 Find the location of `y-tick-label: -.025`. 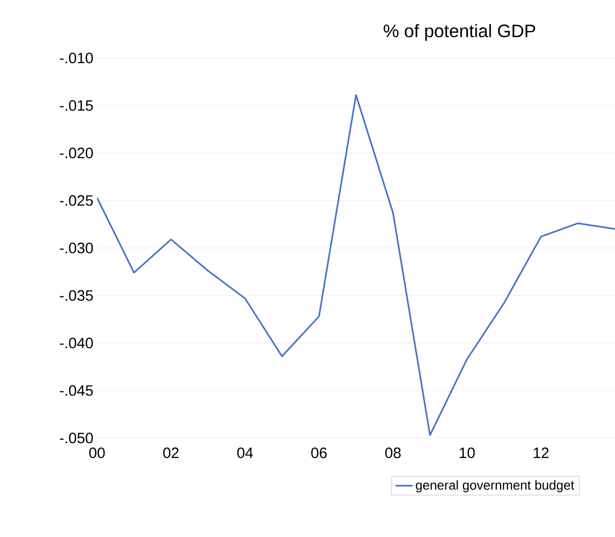

y-tick-label: -.025 is located at coordinates (76, 200).